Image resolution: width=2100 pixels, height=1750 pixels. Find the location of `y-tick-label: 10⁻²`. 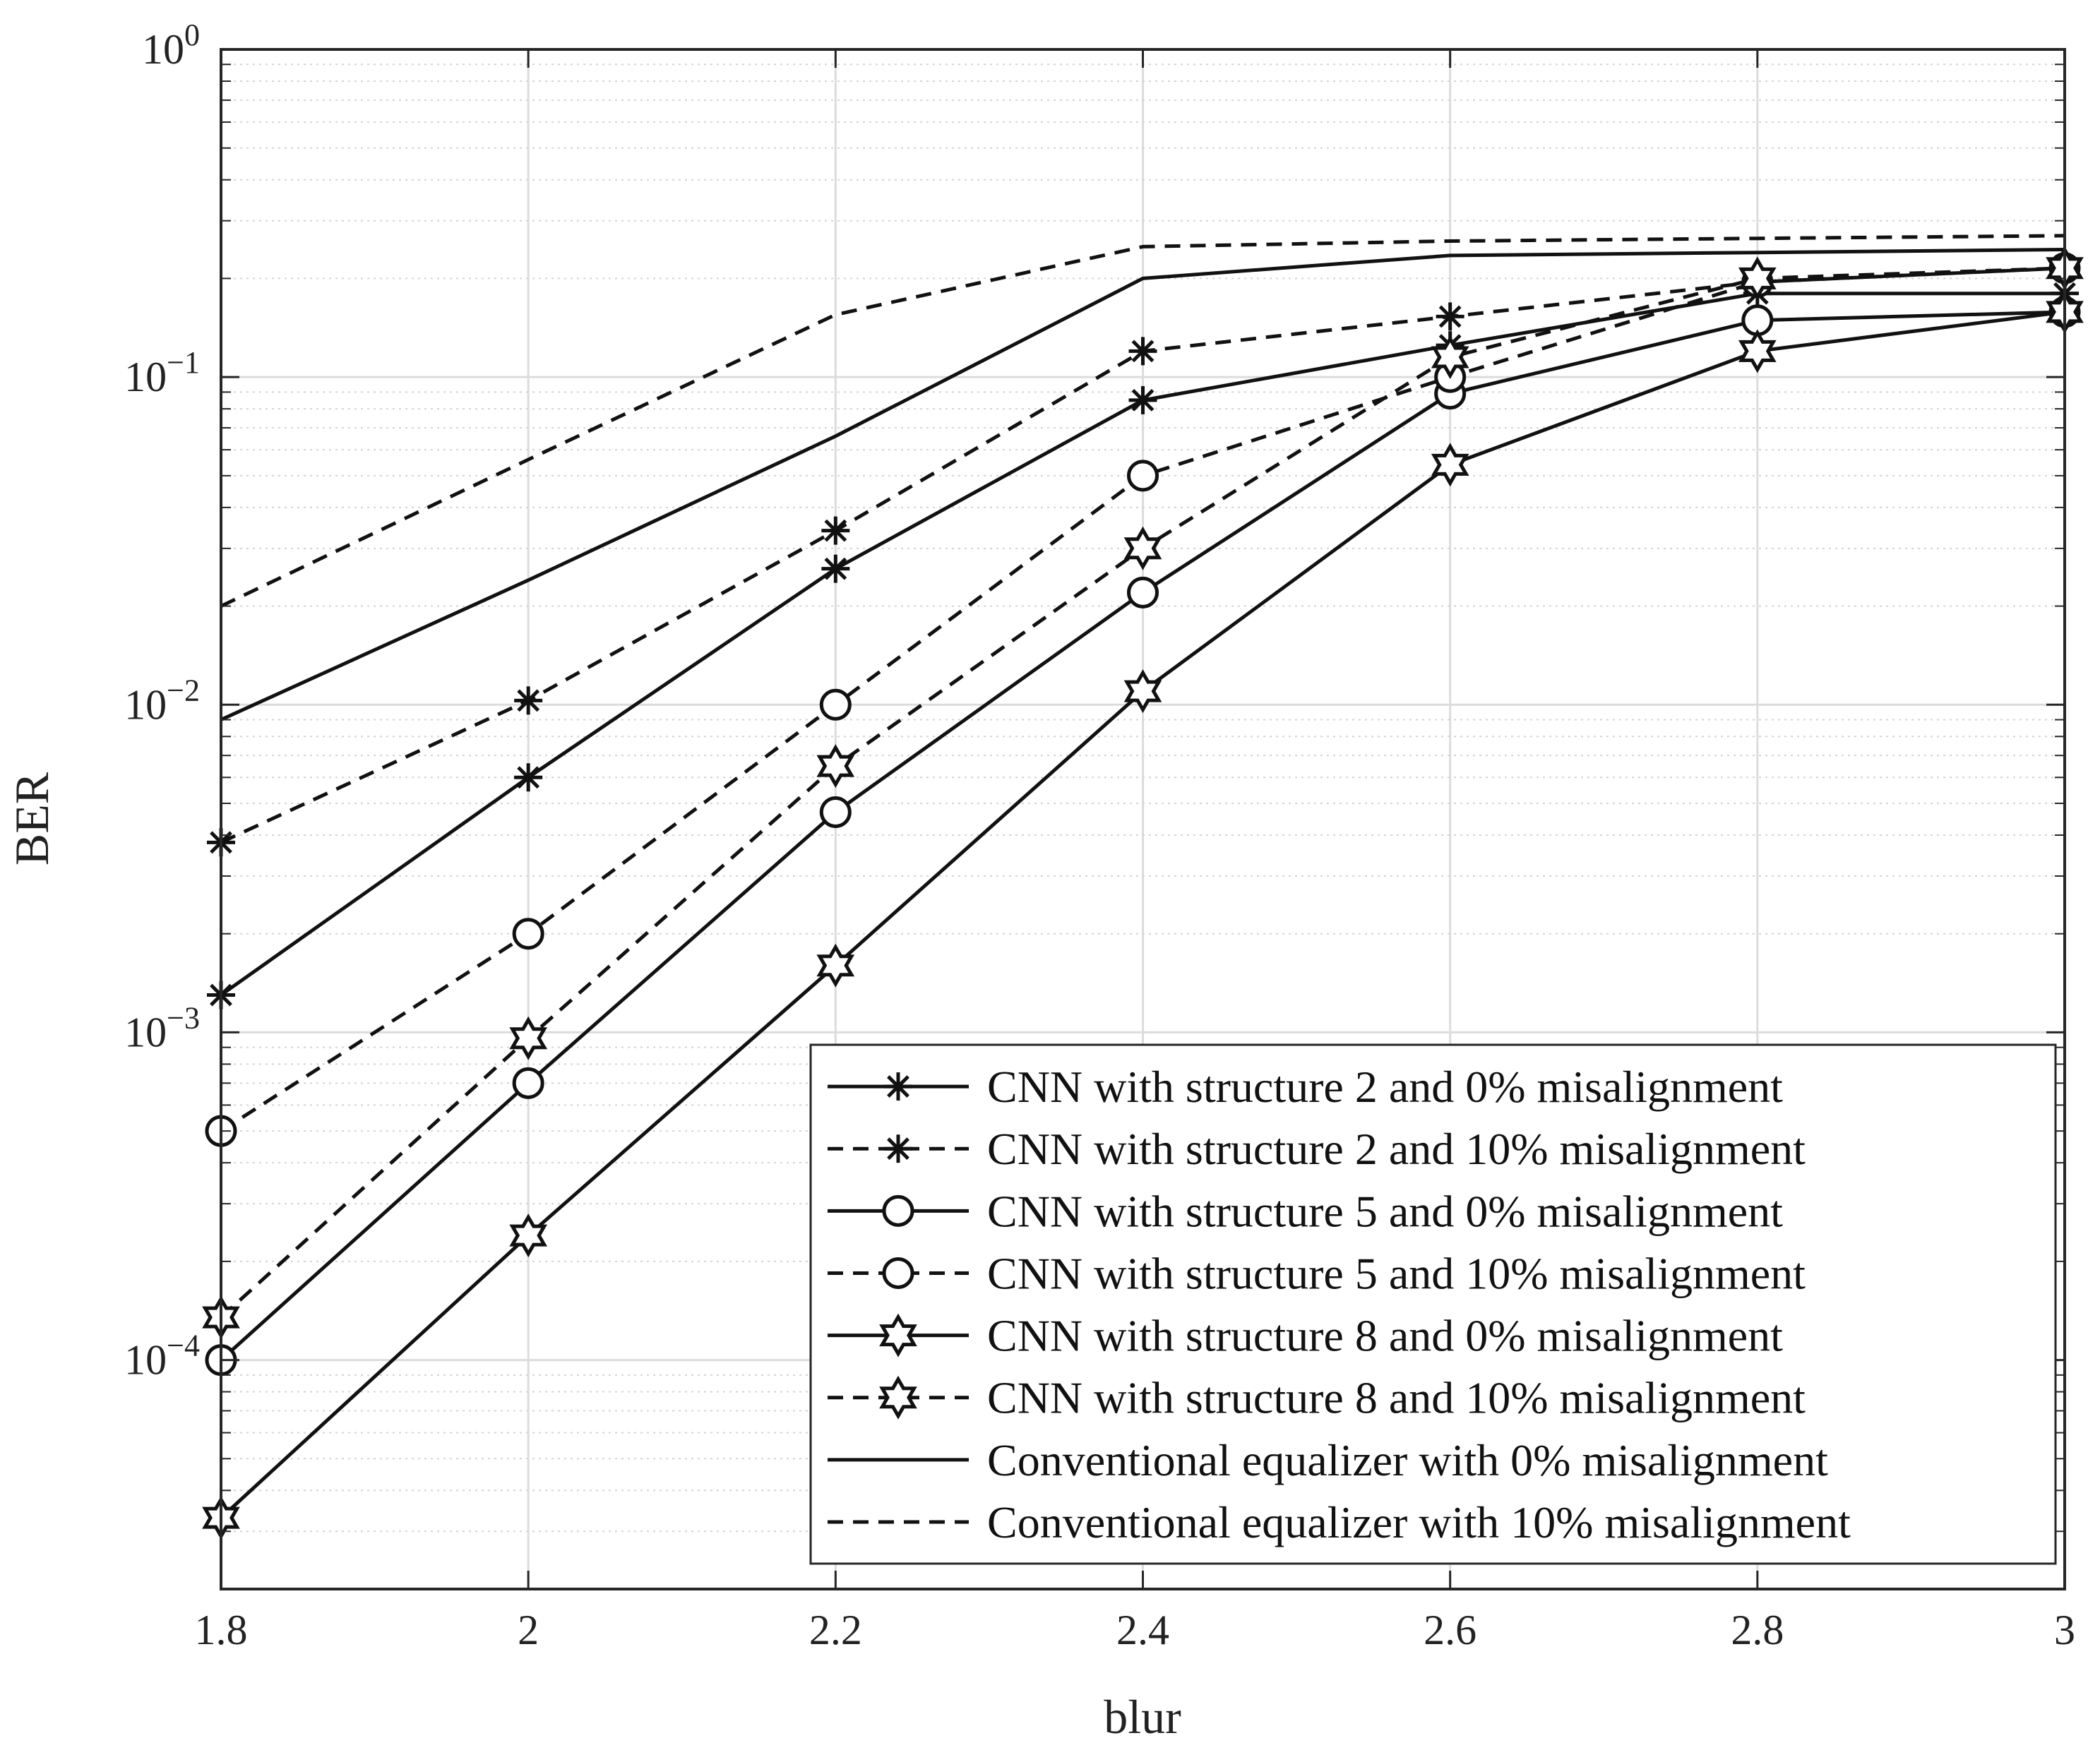

y-tick-label: 10⁻² is located at coordinates (162, 700).